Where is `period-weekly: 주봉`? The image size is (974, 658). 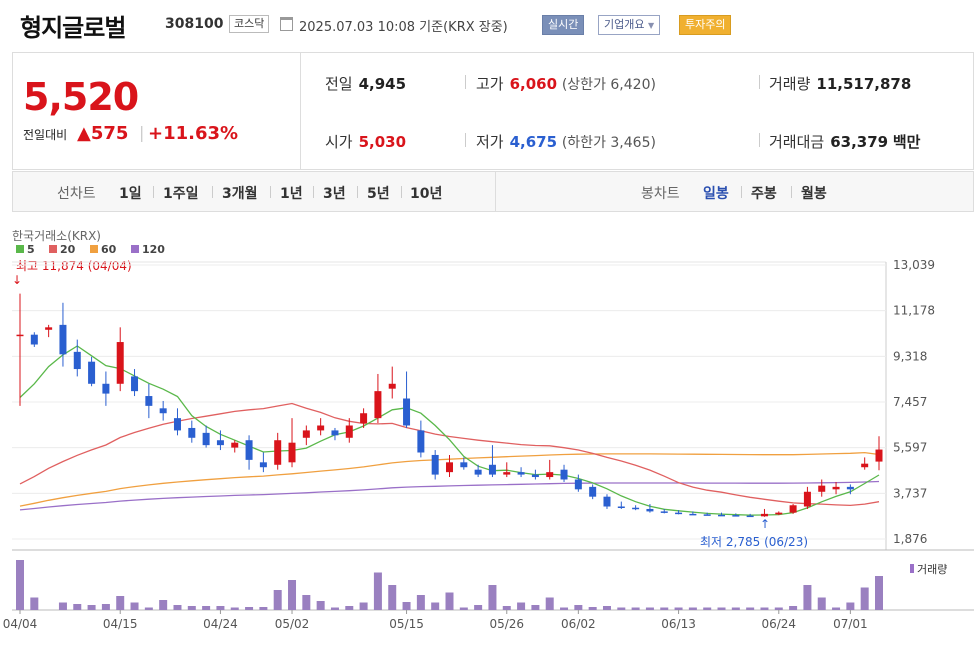
period-weekly: 주봉 is located at coordinates (764, 194).